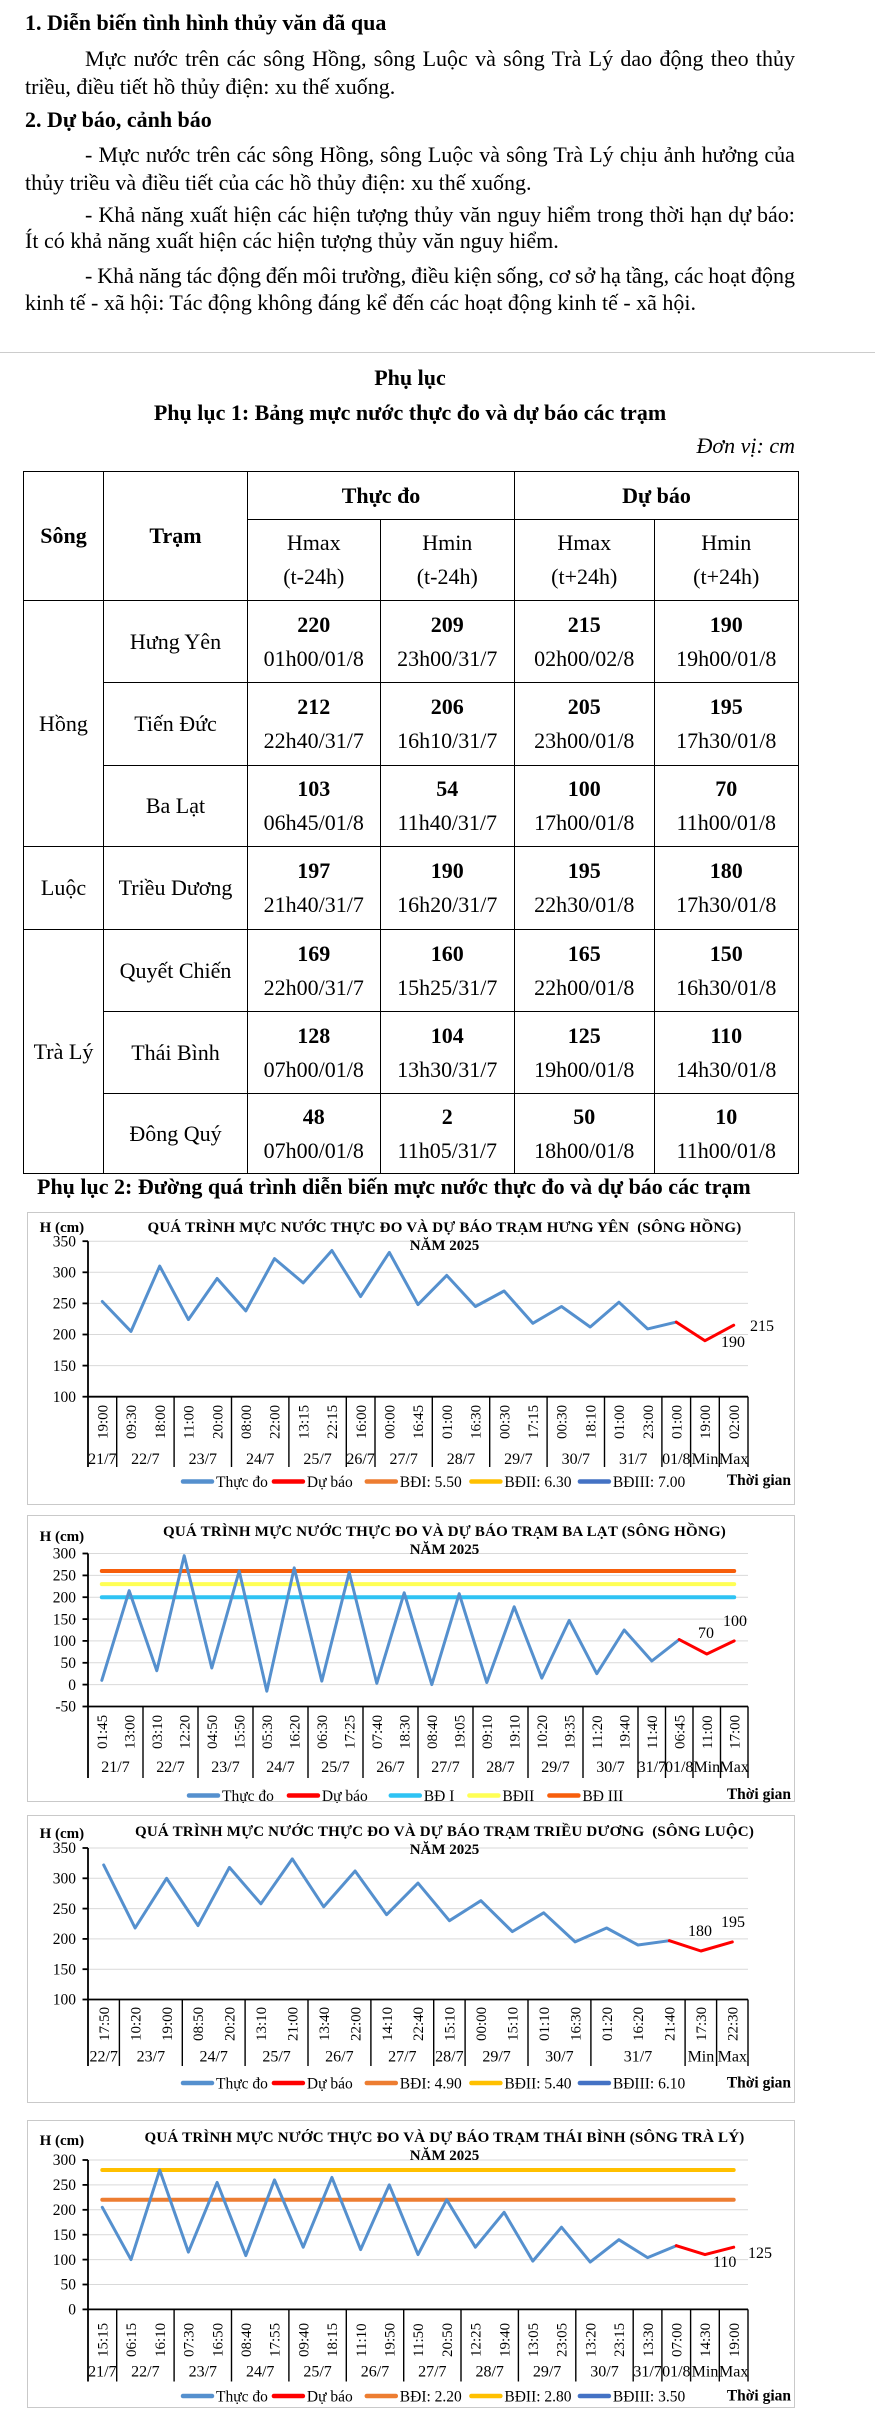 Image resolution: width=875 pixels, height=2414 pixels. What do you see at coordinates (671, 2024) in the screenshot?
I see `svg-text: 21:40` at bounding box center [671, 2024].